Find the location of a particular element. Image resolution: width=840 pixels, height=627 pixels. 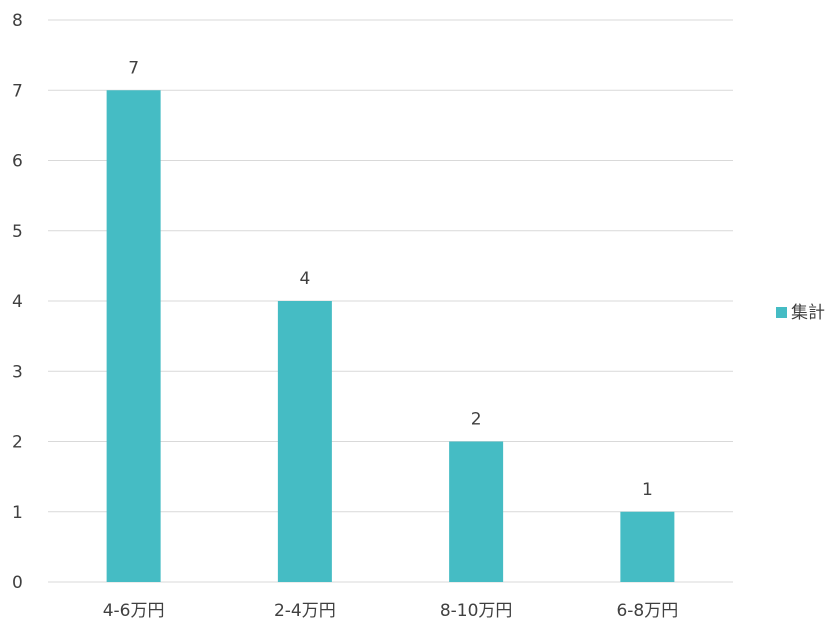

x-tick-label: 6-8万円 is located at coordinates (647, 611).